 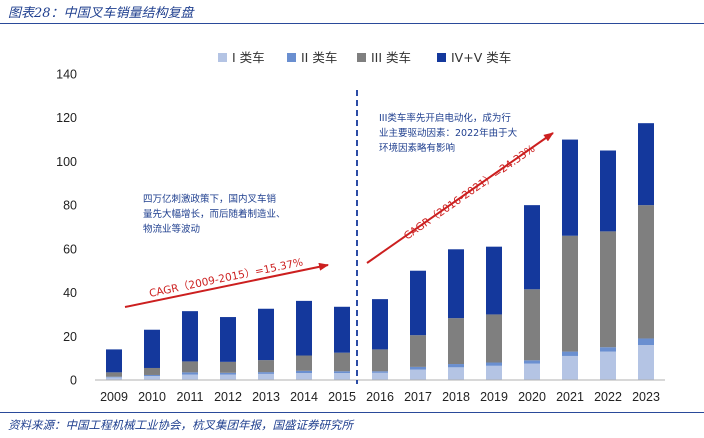 What do you see at coordinates (319, 57) in the screenshot?
I see `legend-label: II 类车` at bounding box center [319, 57].